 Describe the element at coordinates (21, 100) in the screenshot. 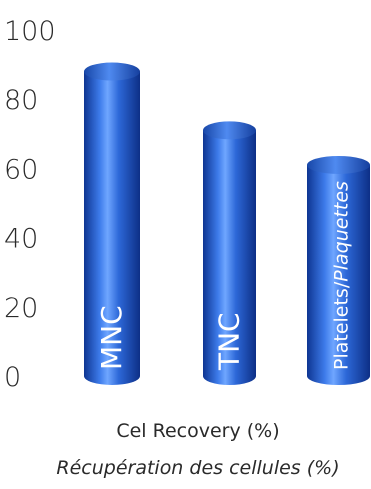

I see `y-tick-label: 80` at that location.